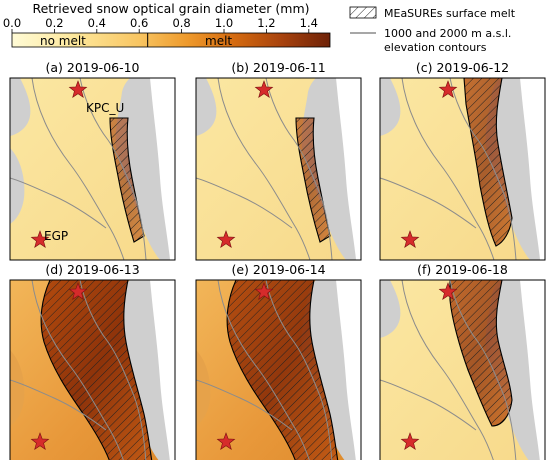  What do you see at coordinates (105, 108) in the screenshot?
I see `station-label: KPC_U` at bounding box center [105, 108].